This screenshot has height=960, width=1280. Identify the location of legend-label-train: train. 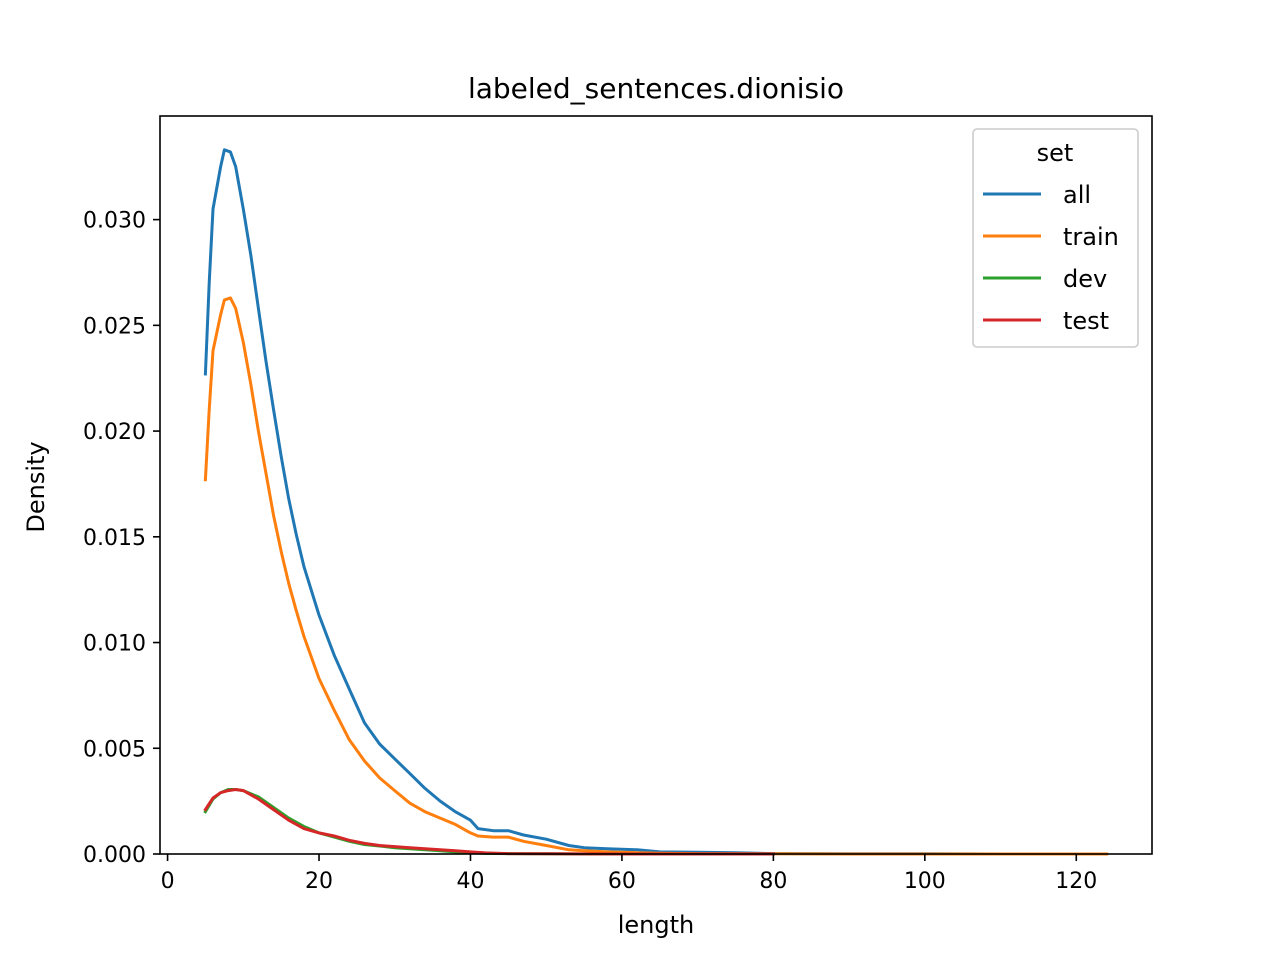
(1091, 237).